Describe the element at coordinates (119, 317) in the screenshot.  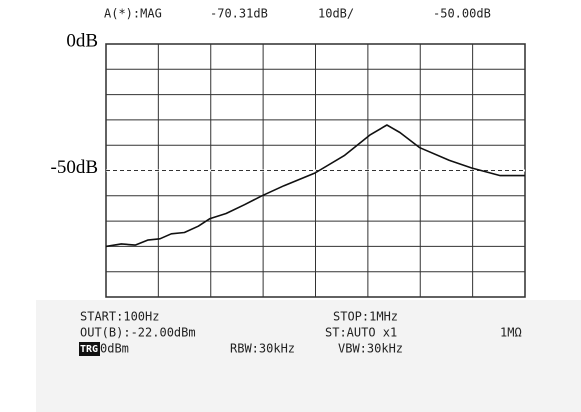
I see `status-text: START:100Hz` at that location.